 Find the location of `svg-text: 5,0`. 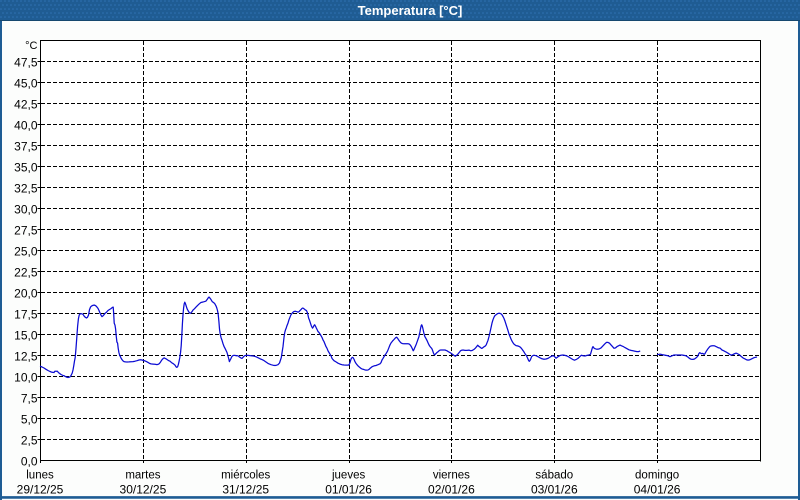

svg-text: 5,0 is located at coordinates (29, 420).